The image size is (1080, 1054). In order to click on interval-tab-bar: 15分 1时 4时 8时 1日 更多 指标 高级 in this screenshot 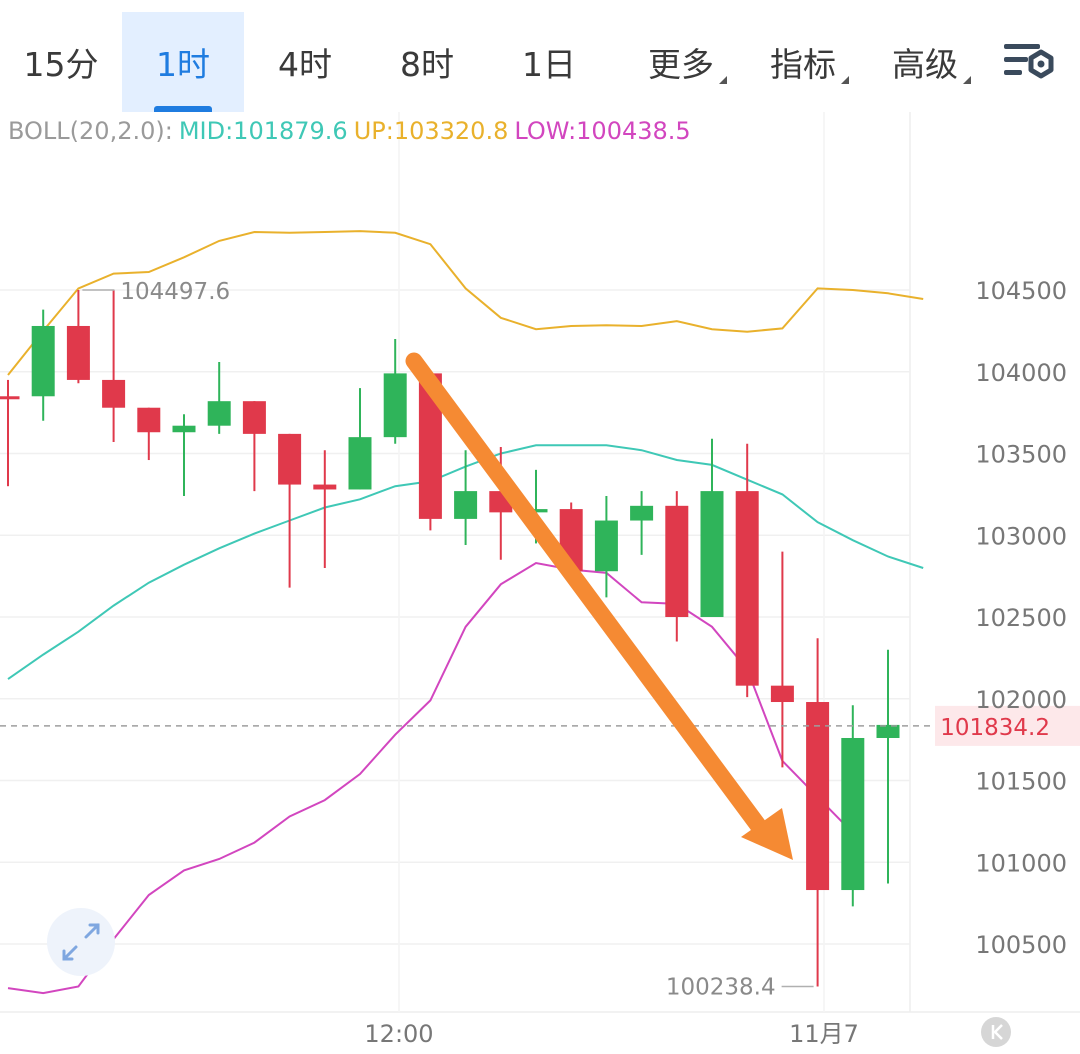, I will do `click(540, 56)`.